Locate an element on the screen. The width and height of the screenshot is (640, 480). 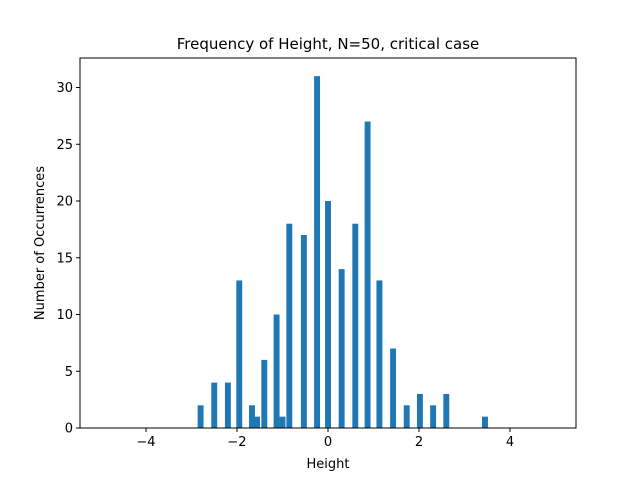
x-axis-label: Height is located at coordinates (328, 464).